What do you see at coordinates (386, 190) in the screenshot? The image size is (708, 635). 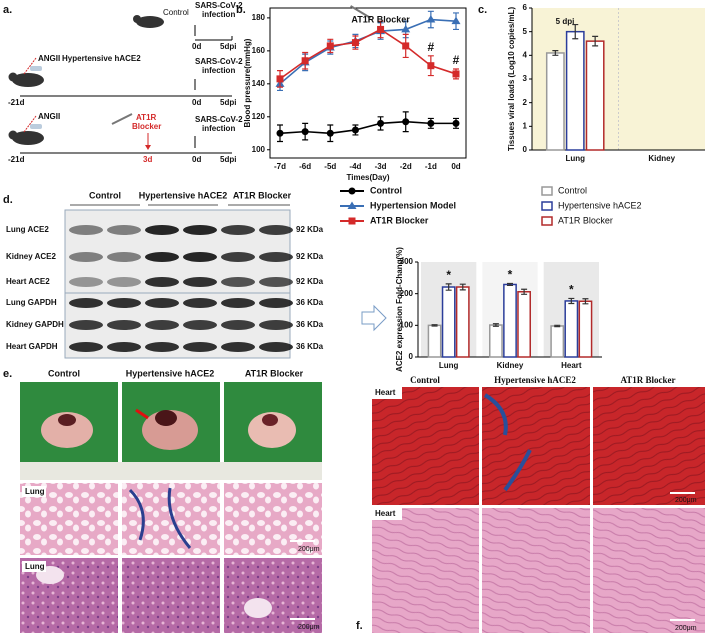 I see `legend-label: Control` at bounding box center [386, 190].